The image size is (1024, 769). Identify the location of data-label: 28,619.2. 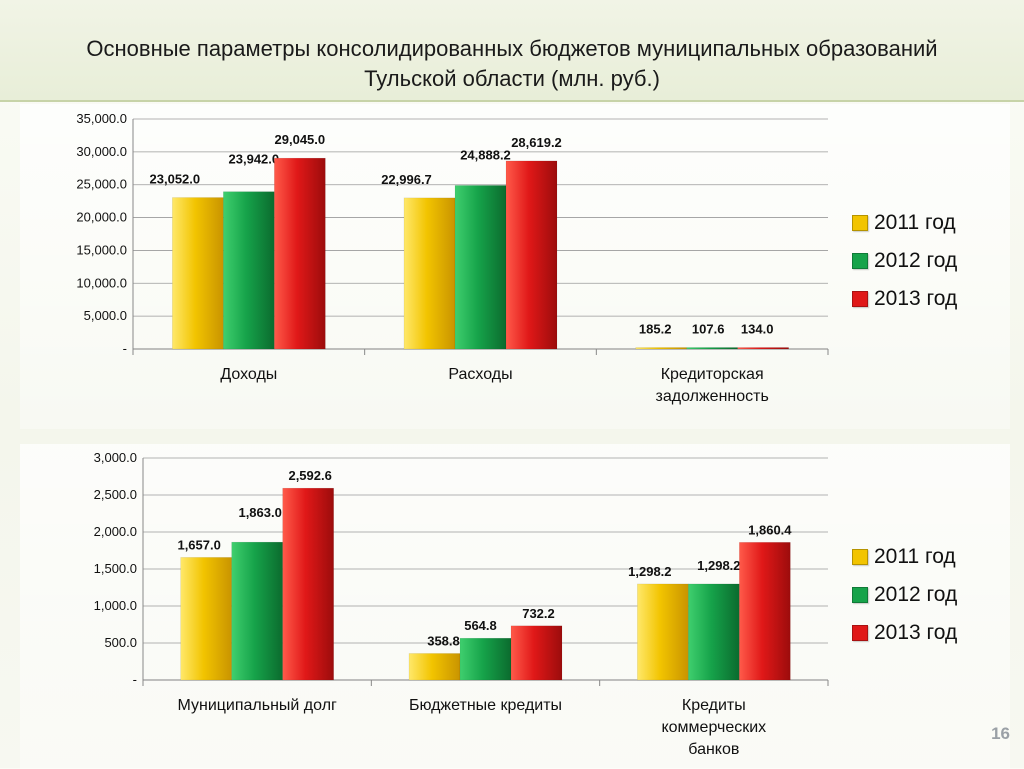
(536, 142).